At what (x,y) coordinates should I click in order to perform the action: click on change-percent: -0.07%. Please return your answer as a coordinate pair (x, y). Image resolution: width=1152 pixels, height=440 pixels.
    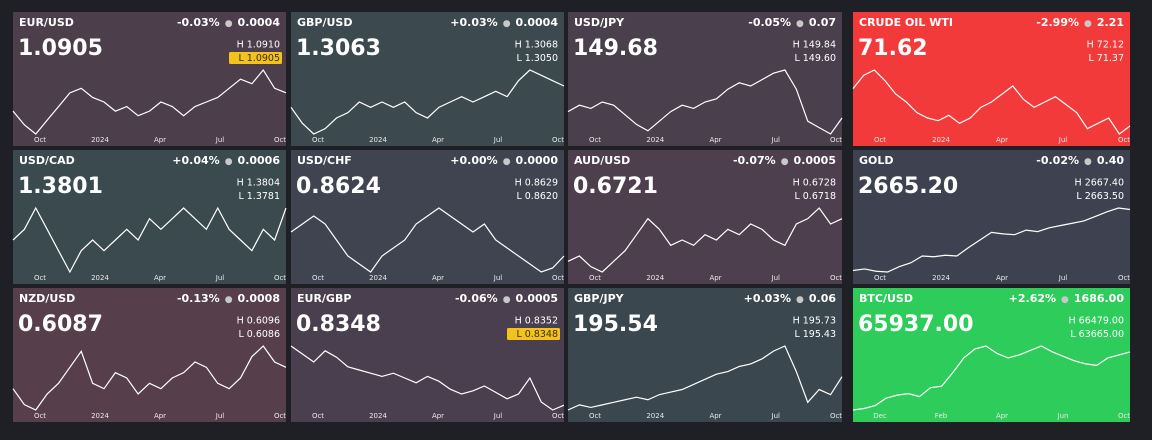
    Looking at the image, I should click on (754, 160).